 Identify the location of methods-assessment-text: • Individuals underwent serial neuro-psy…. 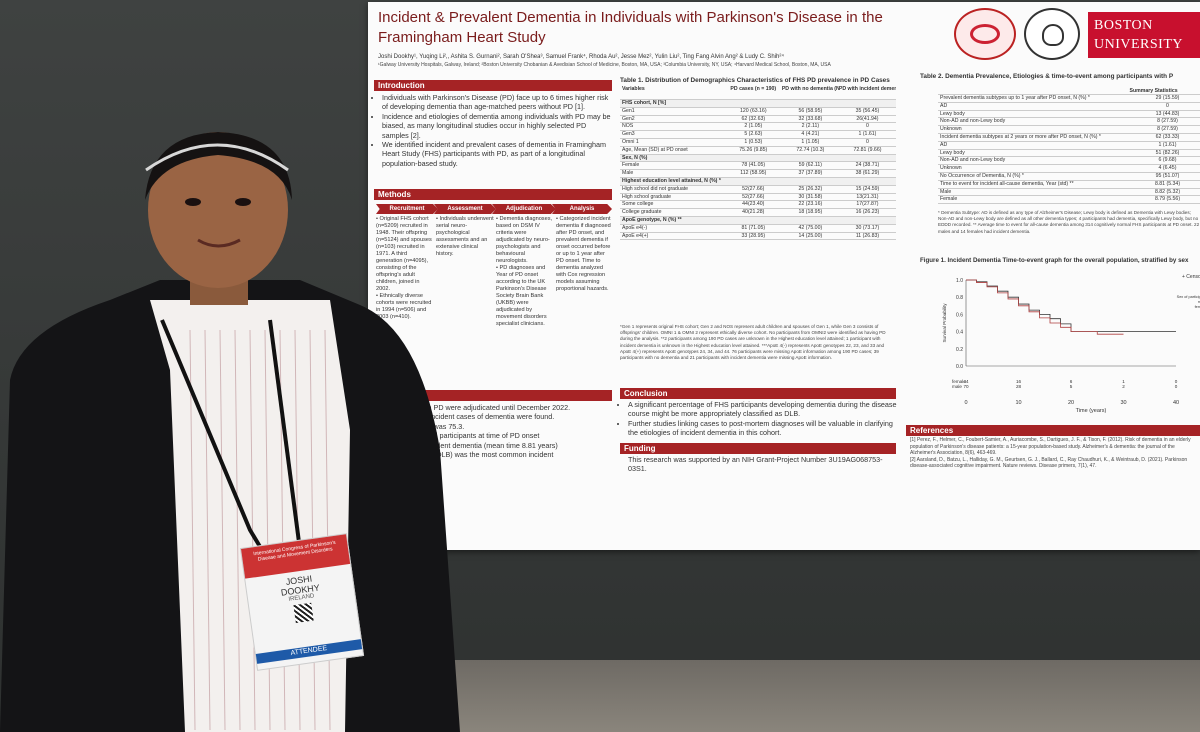
(465, 236).